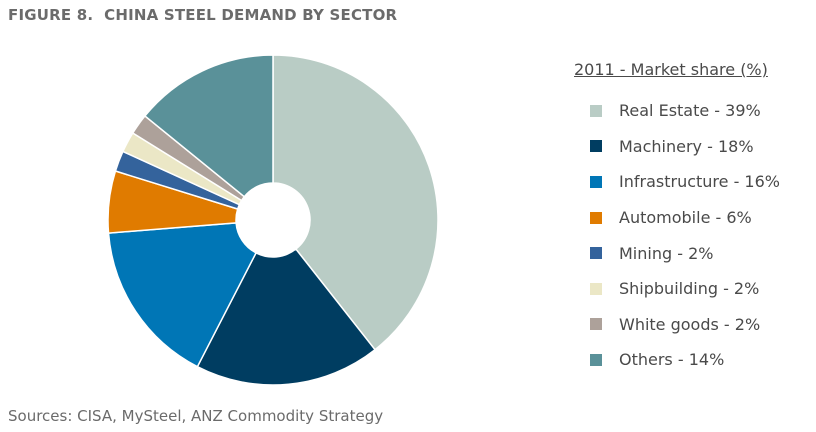  I want to click on legend-label: Others - 14%, so click(672, 360).